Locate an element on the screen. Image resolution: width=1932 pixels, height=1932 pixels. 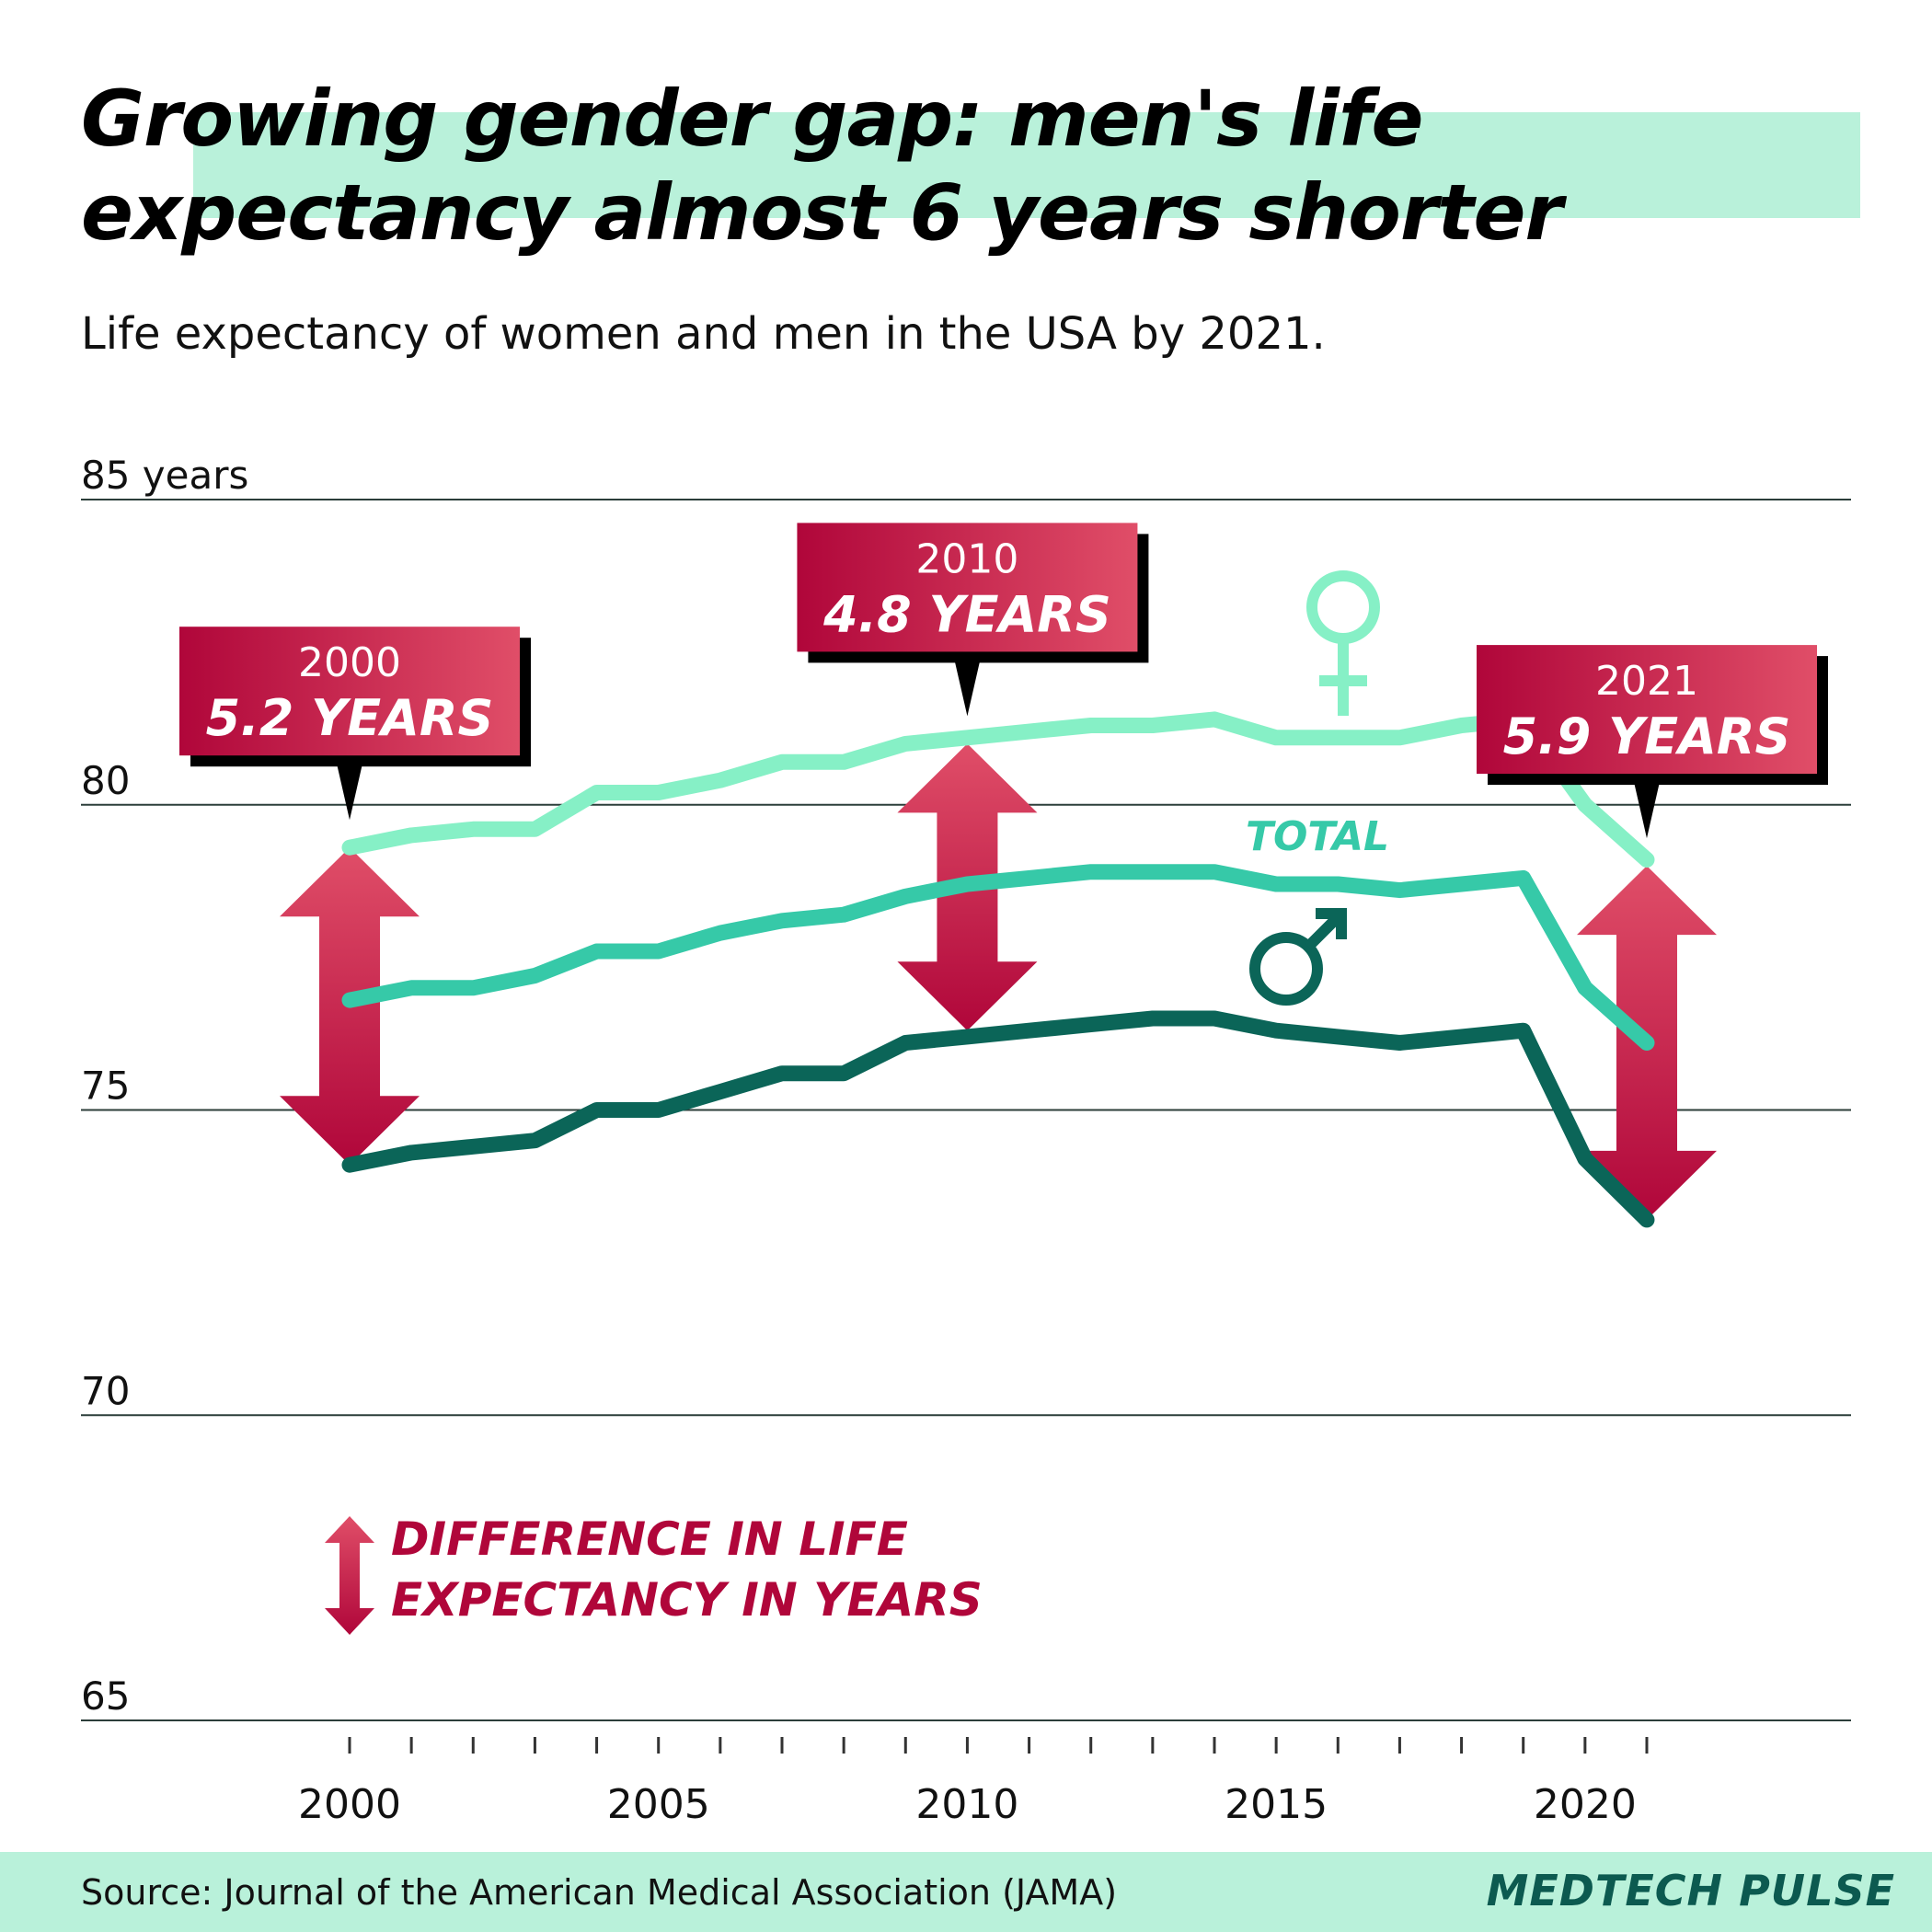
legend: DIFFERENCE IN LIFE EXPECTANCY IN YEARS is located at coordinates (654, 1573).